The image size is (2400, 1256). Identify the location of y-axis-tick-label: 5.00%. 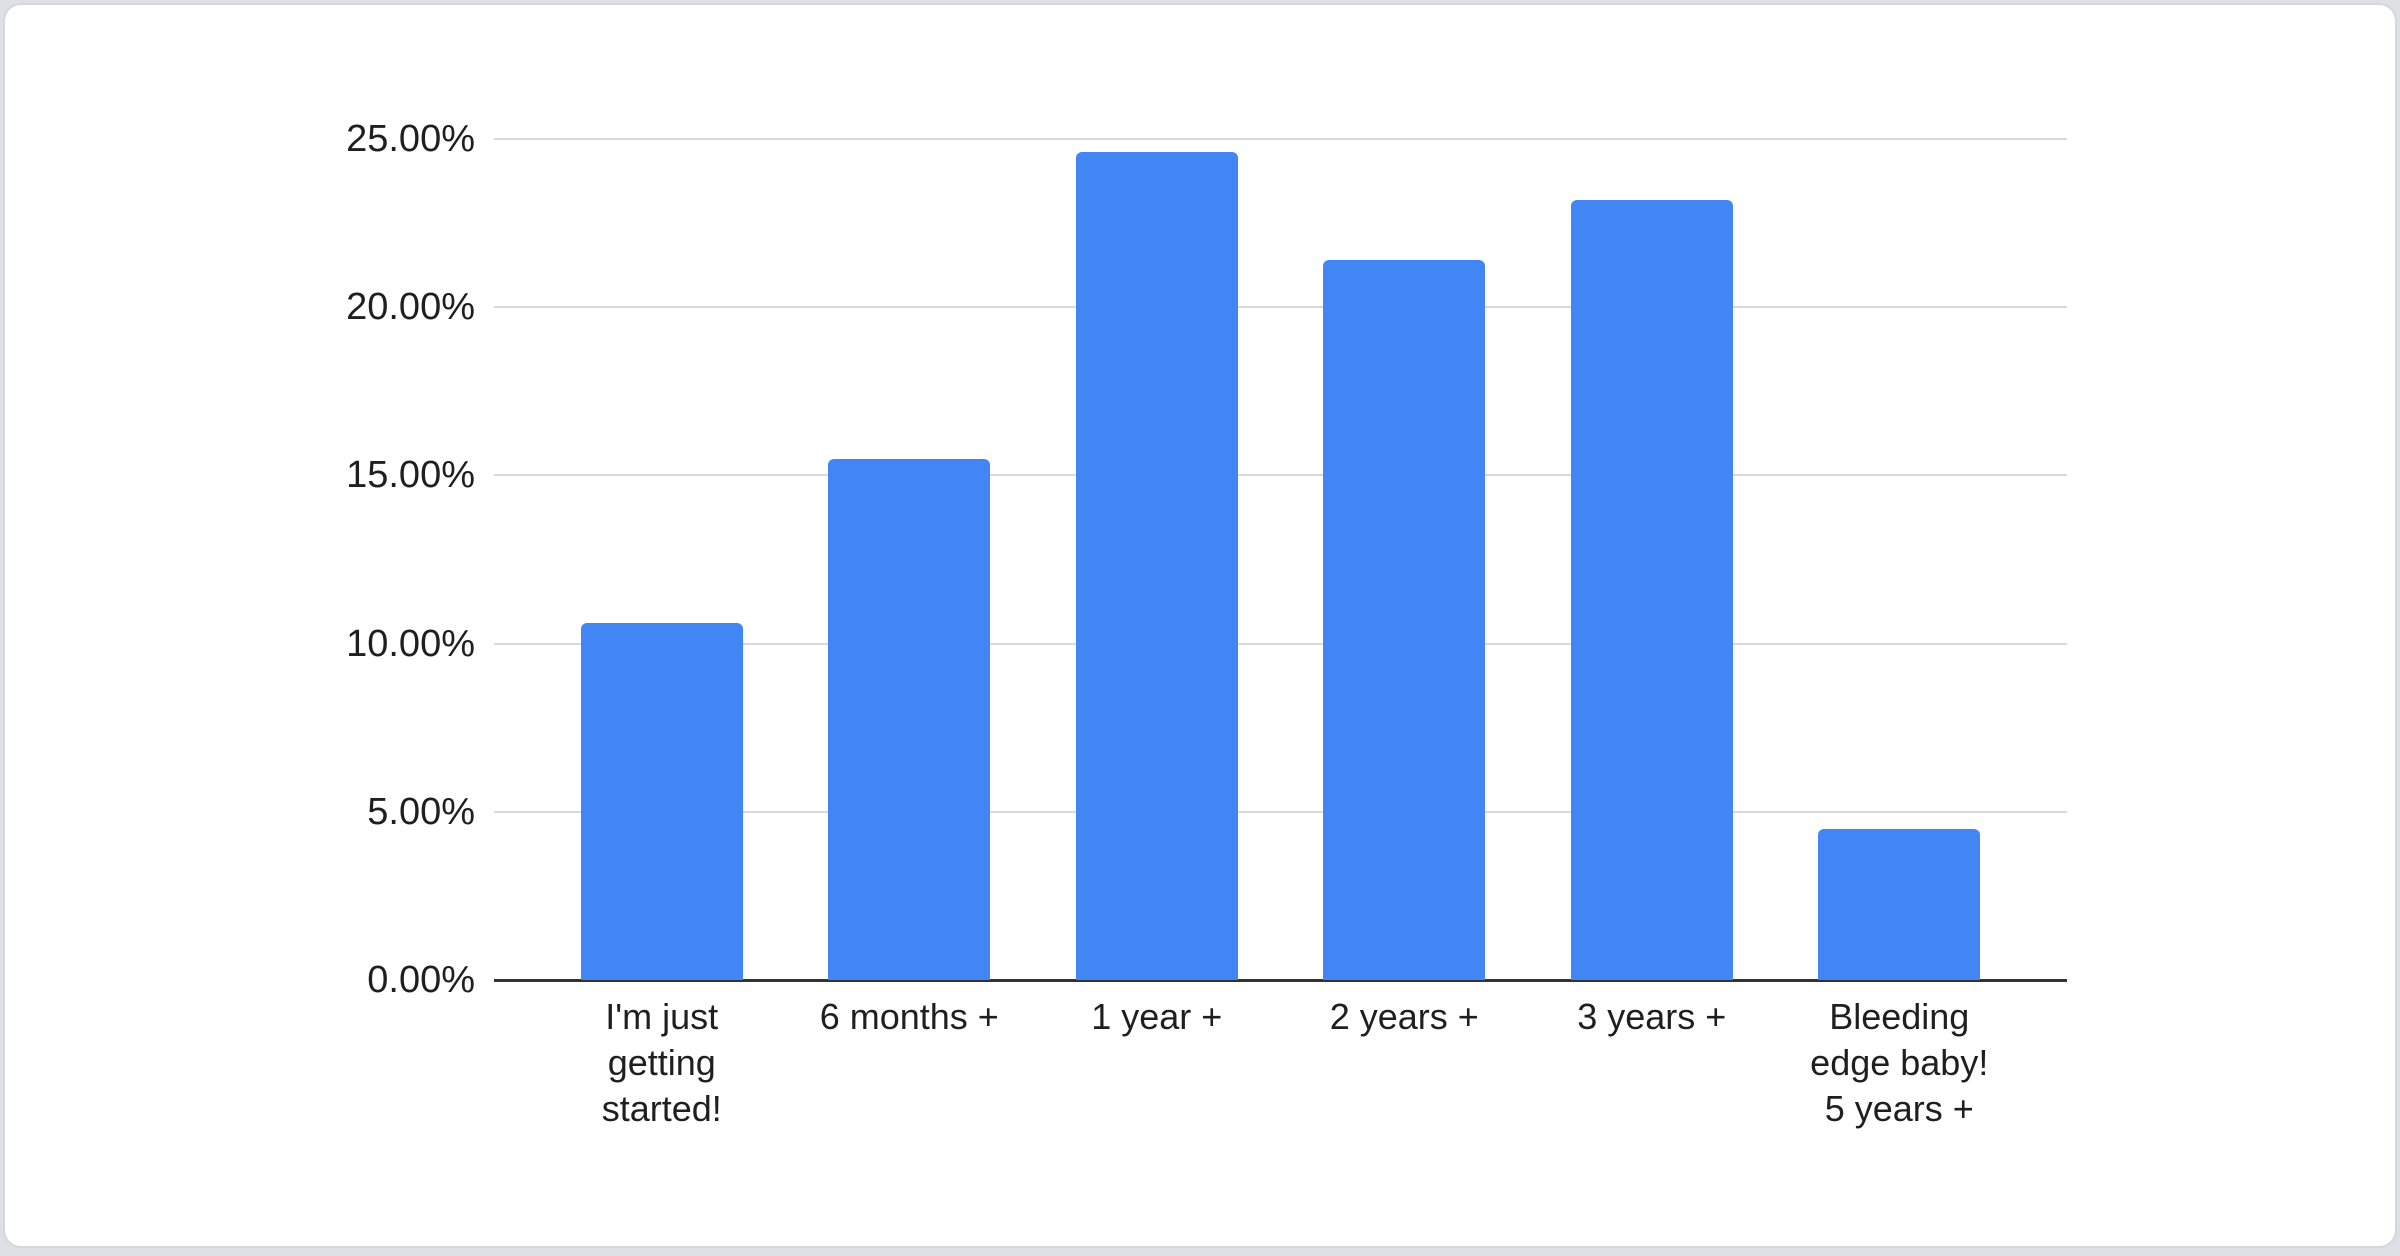
(421, 811).